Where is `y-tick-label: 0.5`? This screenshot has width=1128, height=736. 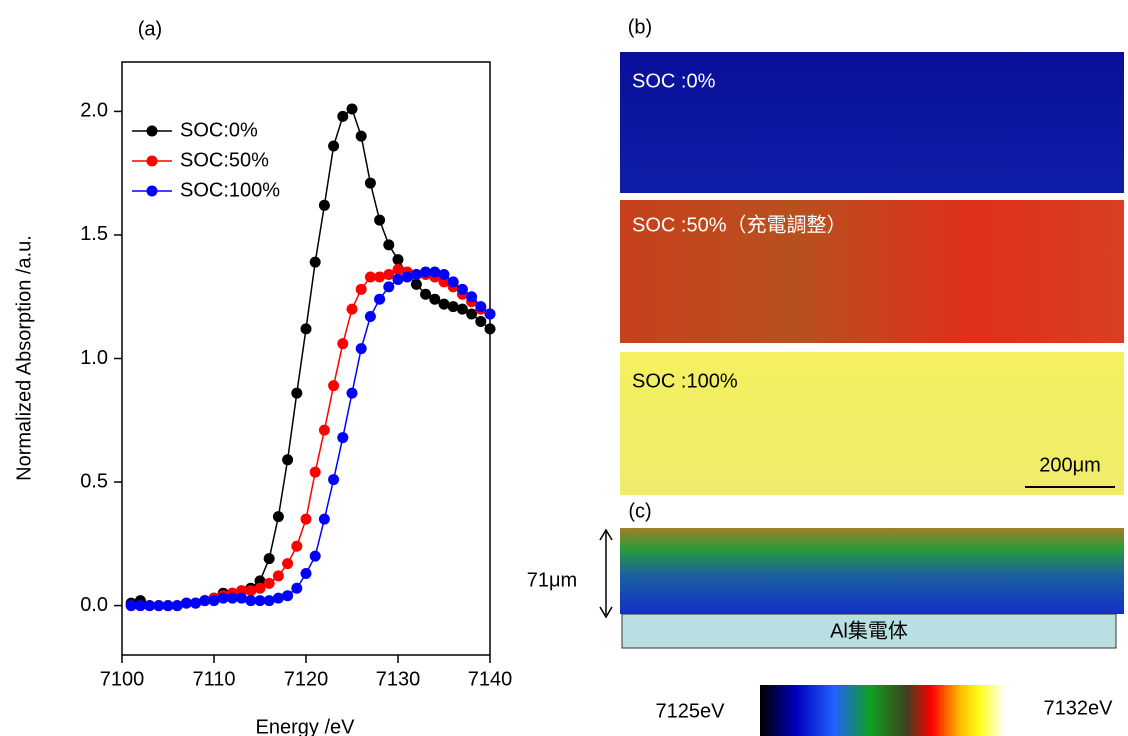
y-tick-label: 0.5 is located at coordinates (94, 481).